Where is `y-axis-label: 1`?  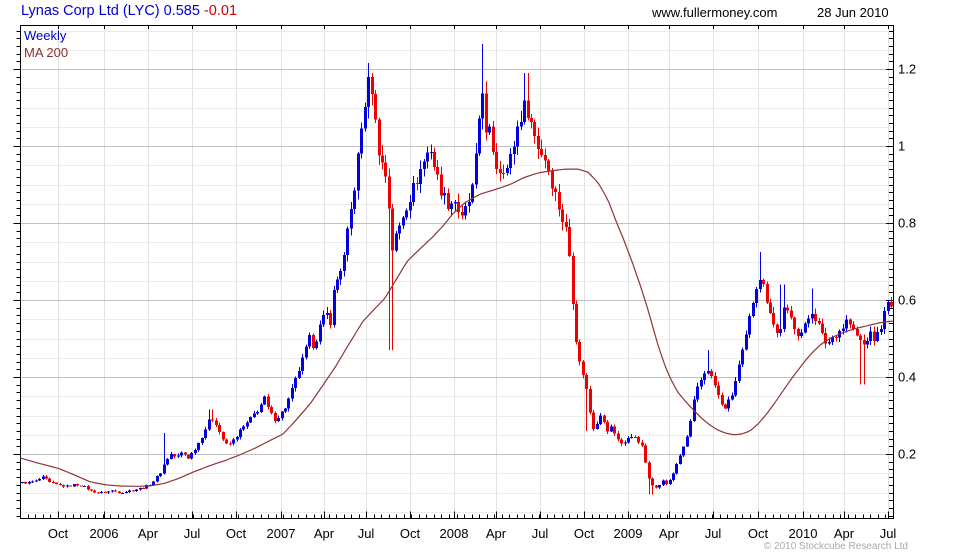 y-axis-label: 1 is located at coordinates (901, 146).